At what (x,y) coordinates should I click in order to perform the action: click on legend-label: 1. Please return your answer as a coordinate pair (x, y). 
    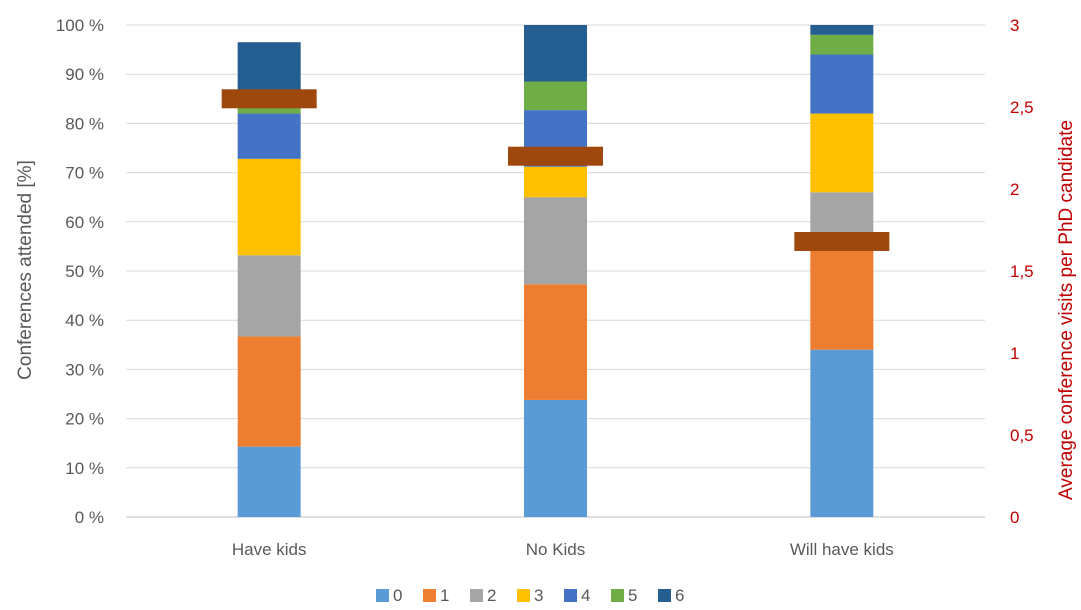
    Looking at the image, I should click on (444, 595).